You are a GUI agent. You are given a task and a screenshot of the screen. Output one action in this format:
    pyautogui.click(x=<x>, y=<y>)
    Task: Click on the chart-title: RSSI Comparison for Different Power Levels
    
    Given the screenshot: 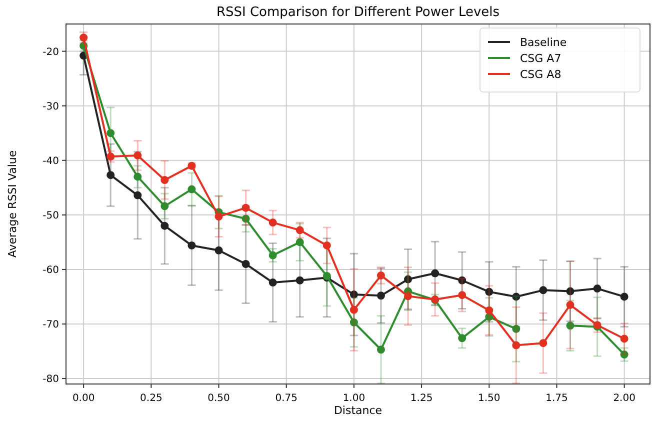 What is the action you would take?
    pyautogui.click(x=358, y=12)
    